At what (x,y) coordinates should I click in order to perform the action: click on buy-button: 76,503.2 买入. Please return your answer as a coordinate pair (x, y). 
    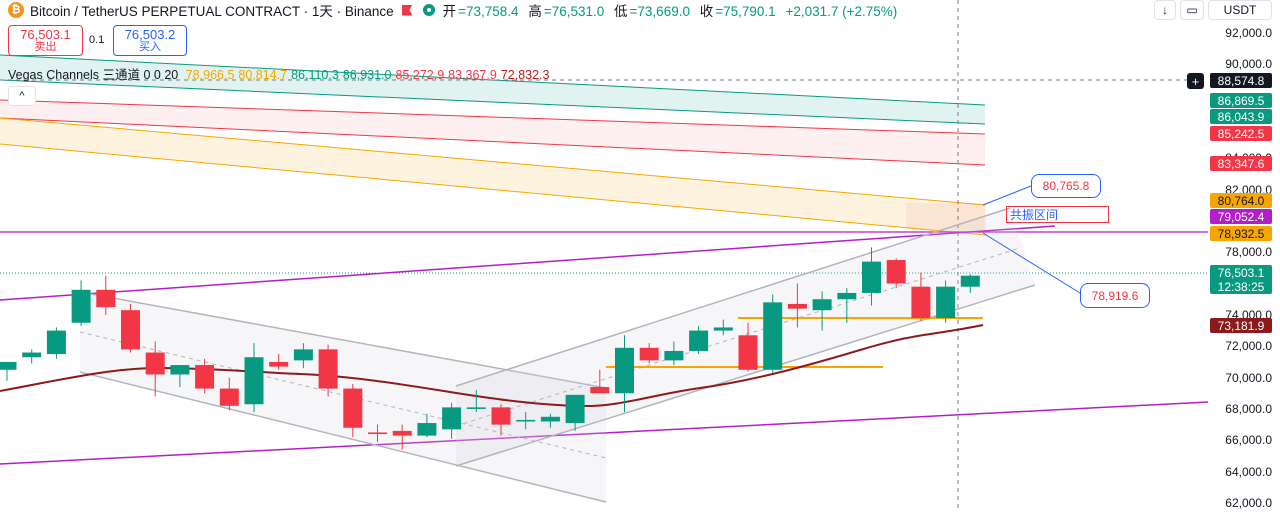
    Looking at the image, I should click on (150, 40).